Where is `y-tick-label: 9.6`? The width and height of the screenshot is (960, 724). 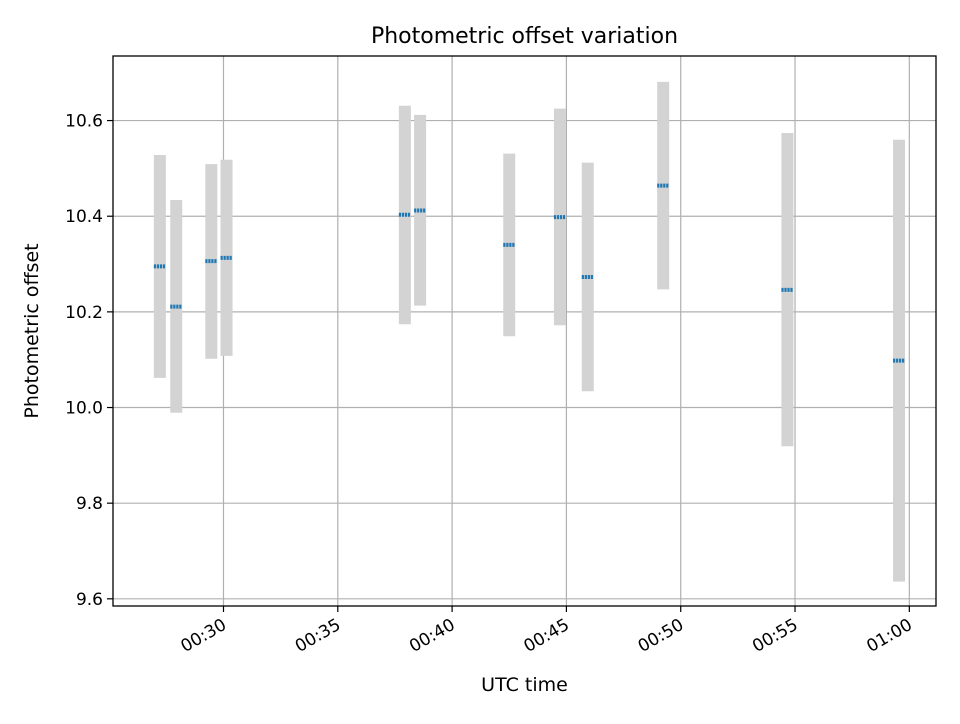 y-tick-label: 9.6 is located at coordinates (89, 600).